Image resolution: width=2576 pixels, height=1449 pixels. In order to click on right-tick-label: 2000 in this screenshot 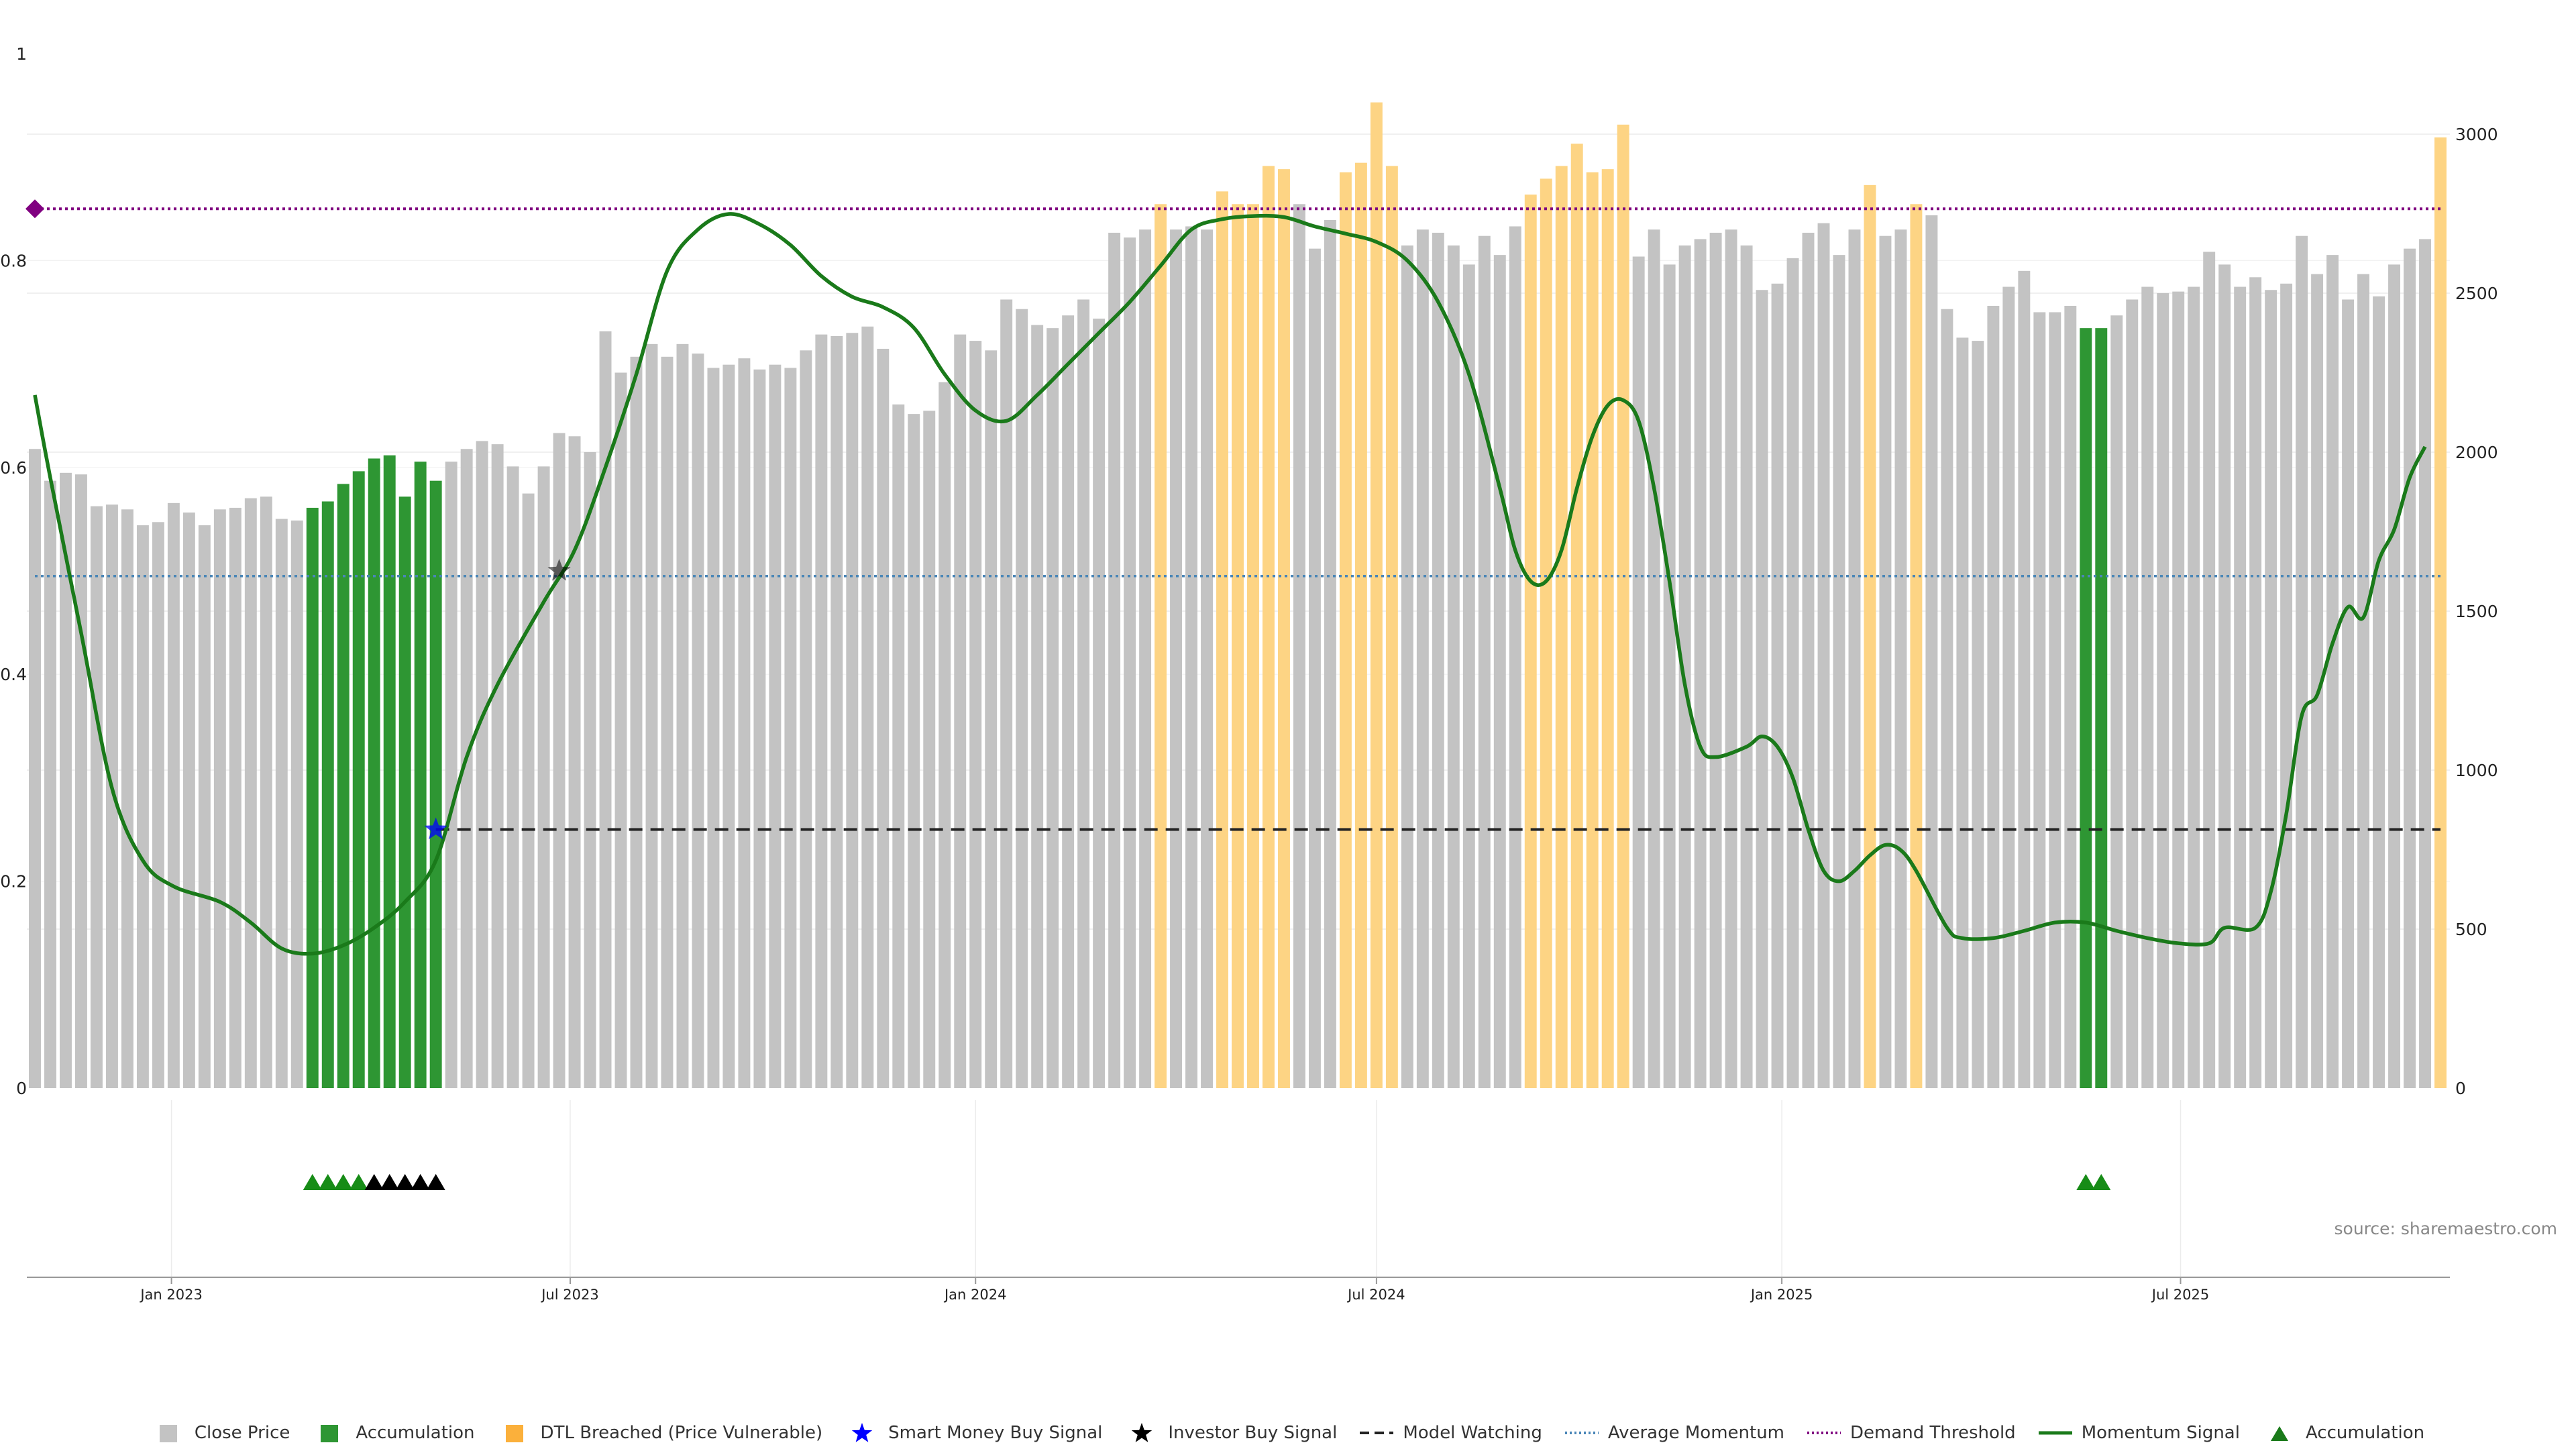, I will do `click(2476, 452)`.